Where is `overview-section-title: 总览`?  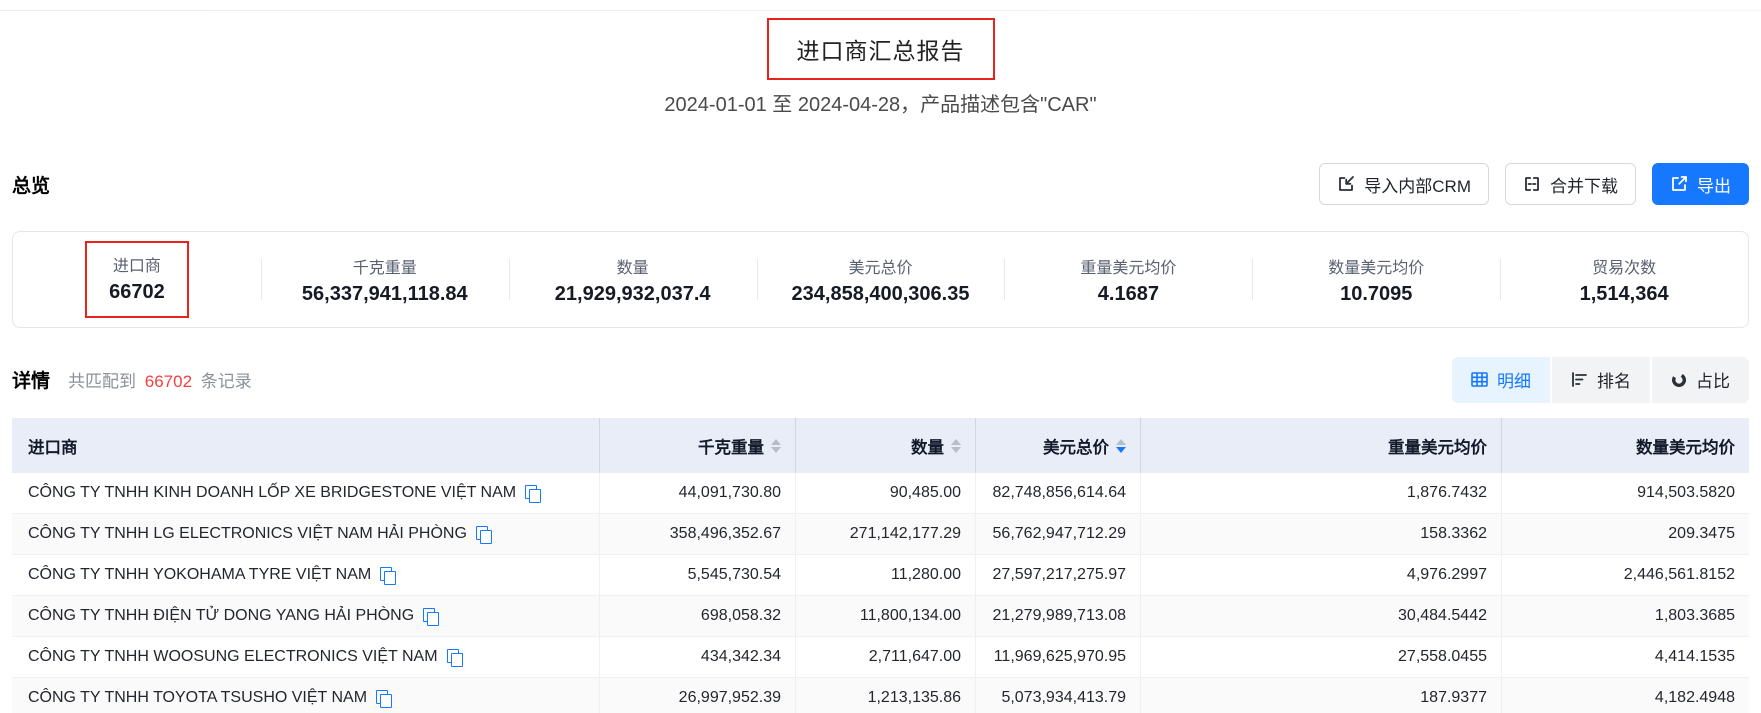 overview-section-title: 总览 is located at coordinates (31, 186).